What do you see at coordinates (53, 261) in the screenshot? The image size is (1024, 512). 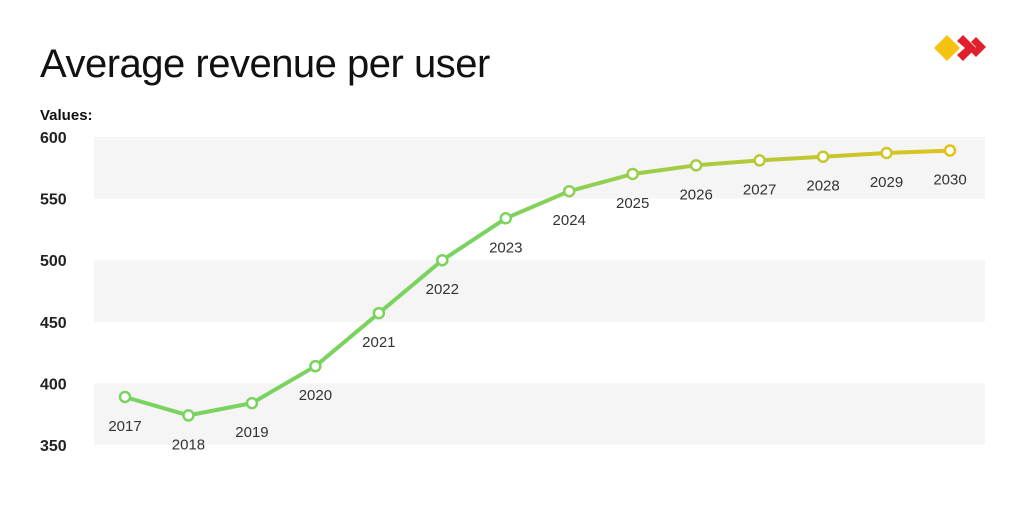 I see `y-tick-label: 500` at bounding box center [53, 261].